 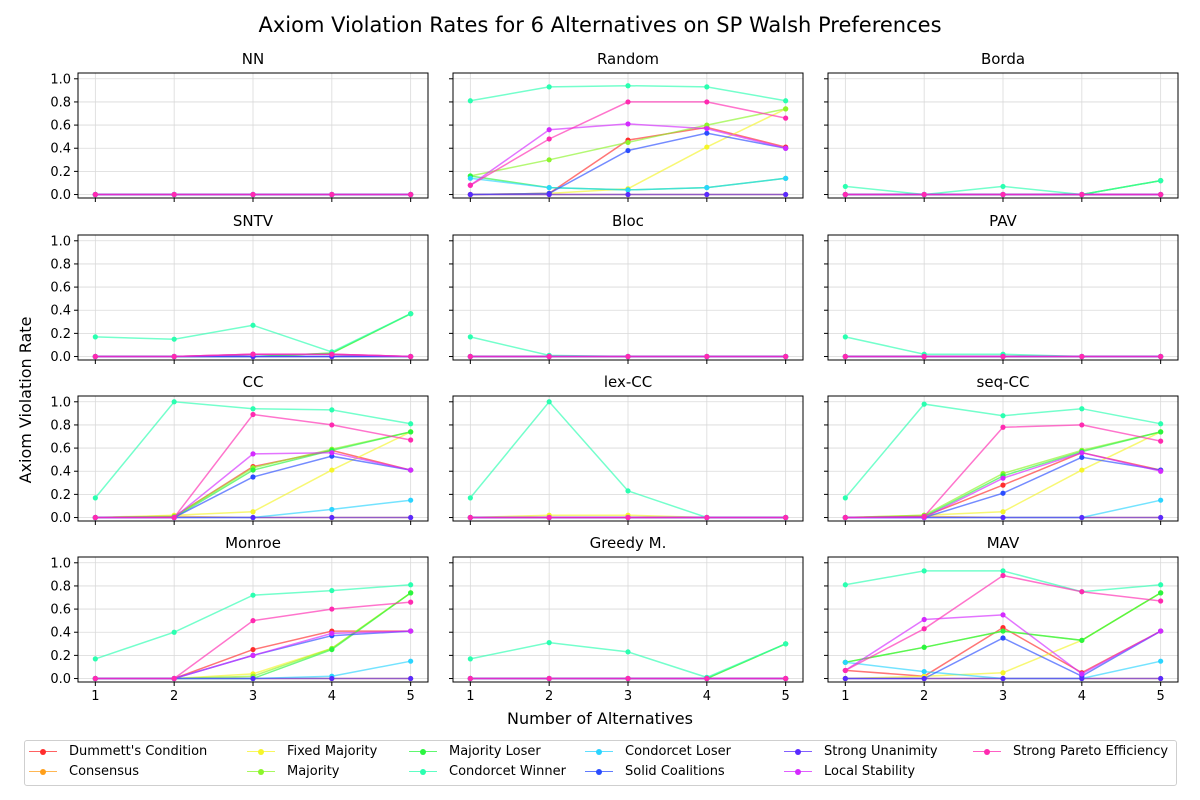 What do you see at coordinates (495, 751) in the screenshot?
I see `legend-label: Majority Loser` at bounding box center [495, 751].